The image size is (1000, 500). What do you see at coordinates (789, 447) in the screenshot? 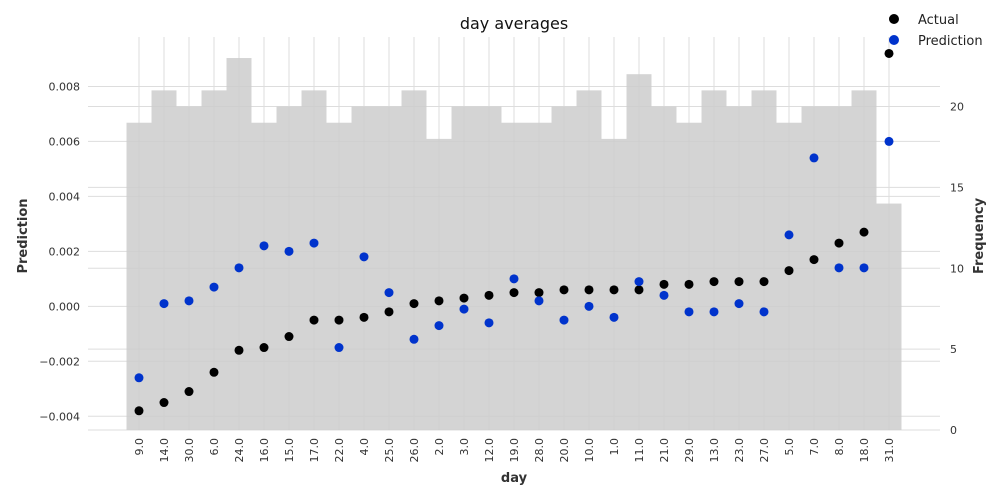
I see `x-tick-label: 5.0` at bounding box center [789, 447].